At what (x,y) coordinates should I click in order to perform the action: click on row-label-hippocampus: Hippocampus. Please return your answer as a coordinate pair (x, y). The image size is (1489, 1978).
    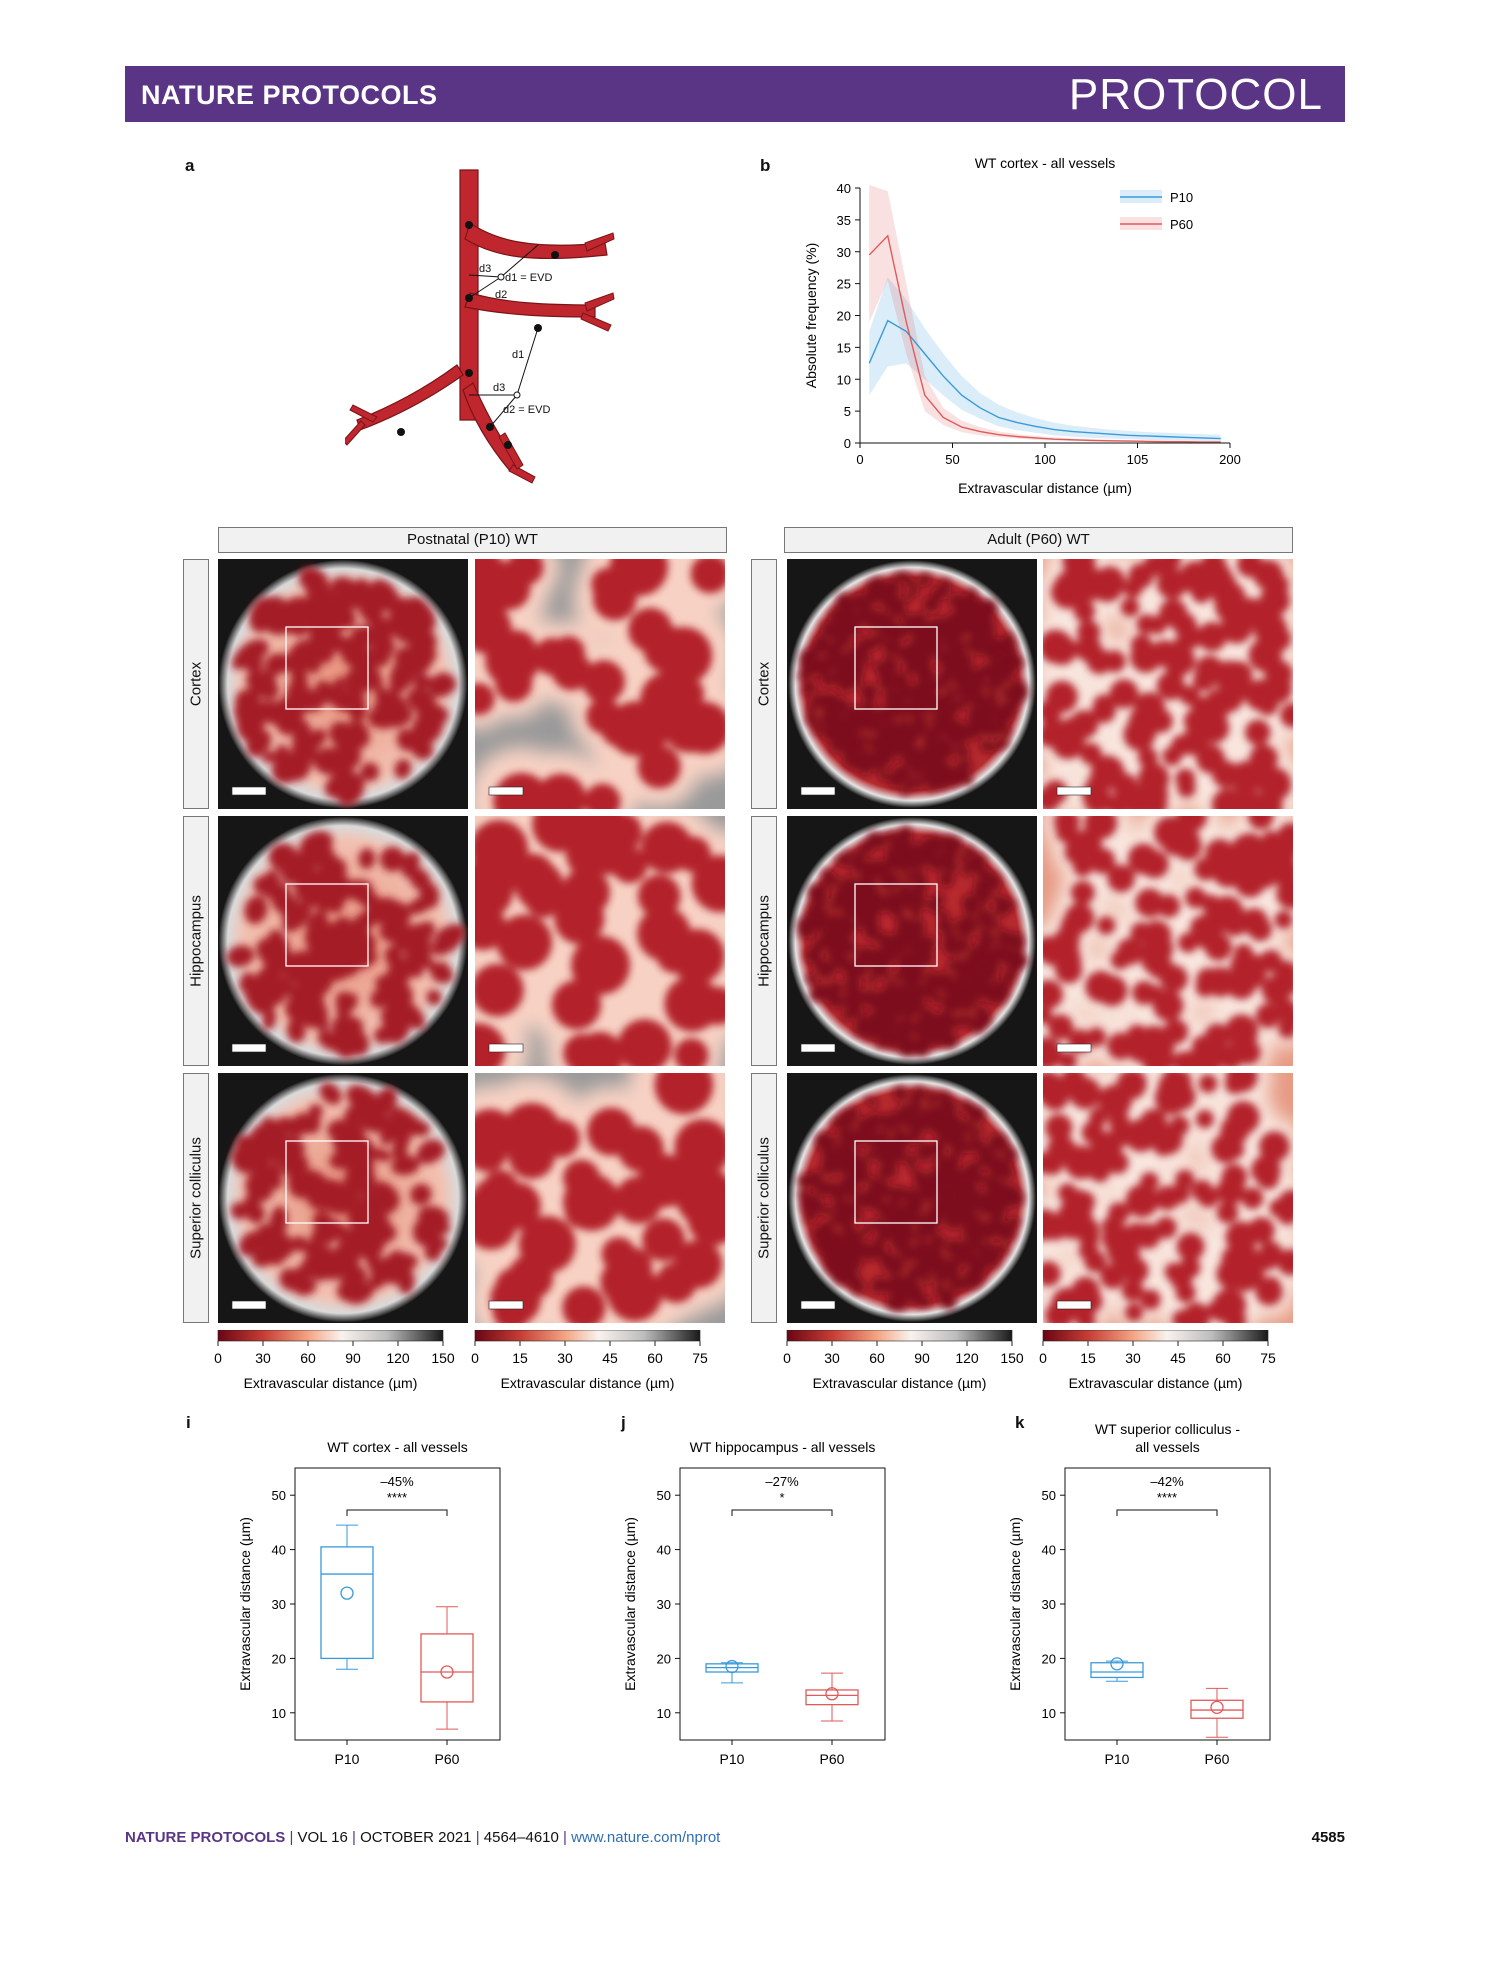
    Looking at the image, I should click on (196, 941).